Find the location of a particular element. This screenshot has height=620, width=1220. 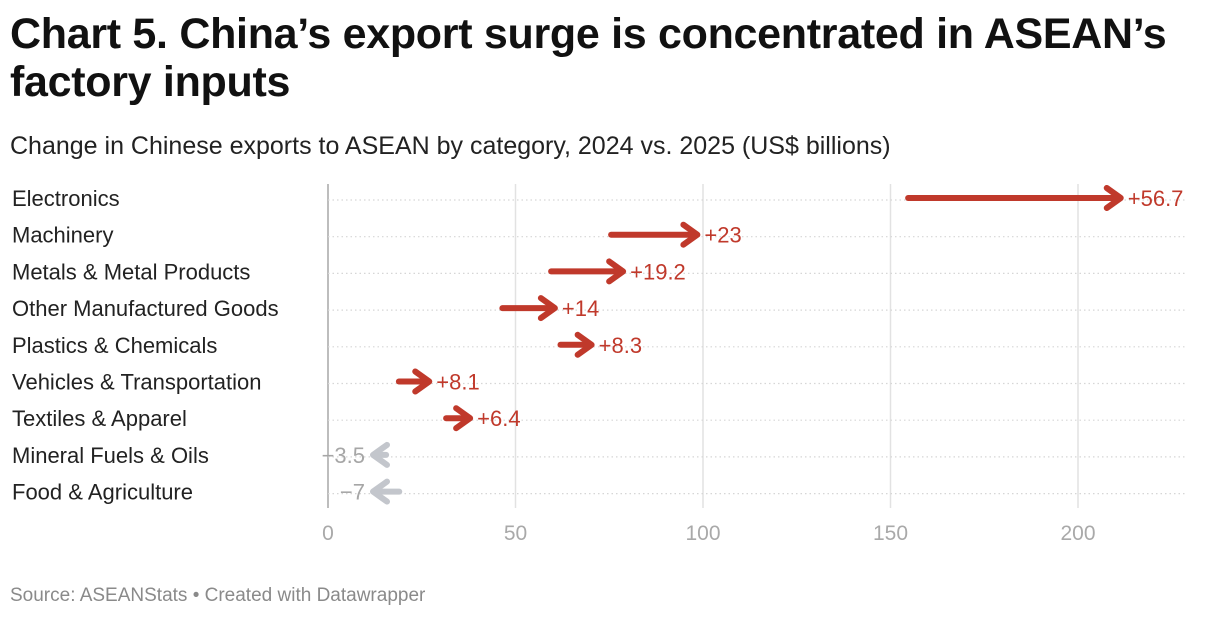

value-label: +8.1 is located at coordinates (457, 382).